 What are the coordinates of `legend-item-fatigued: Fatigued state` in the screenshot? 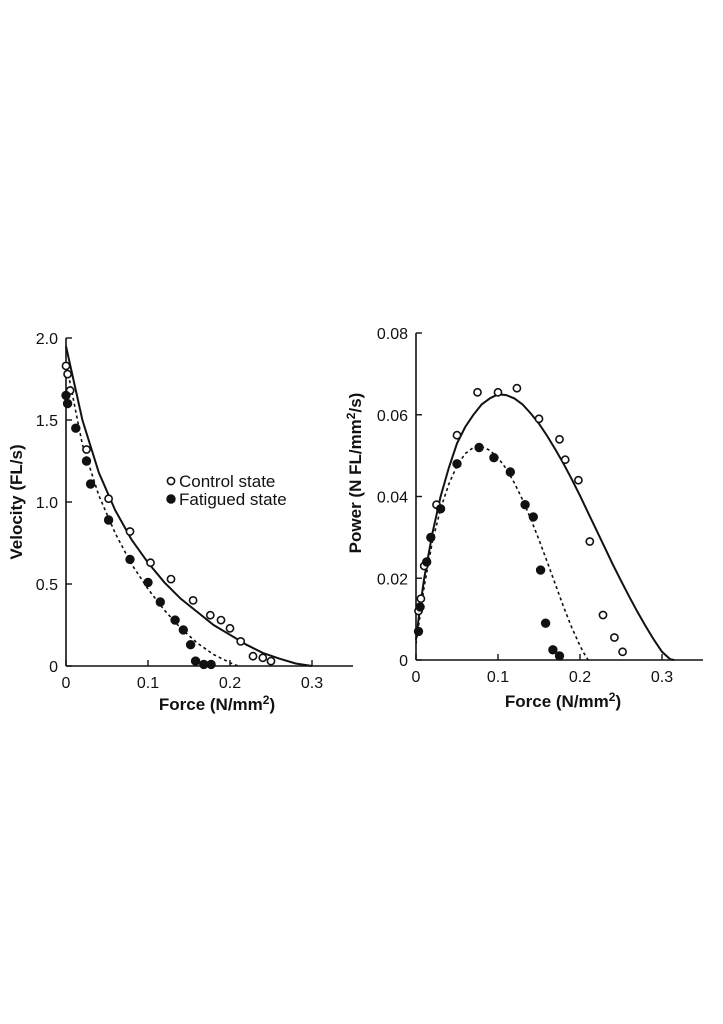 It's located at (226, 499).